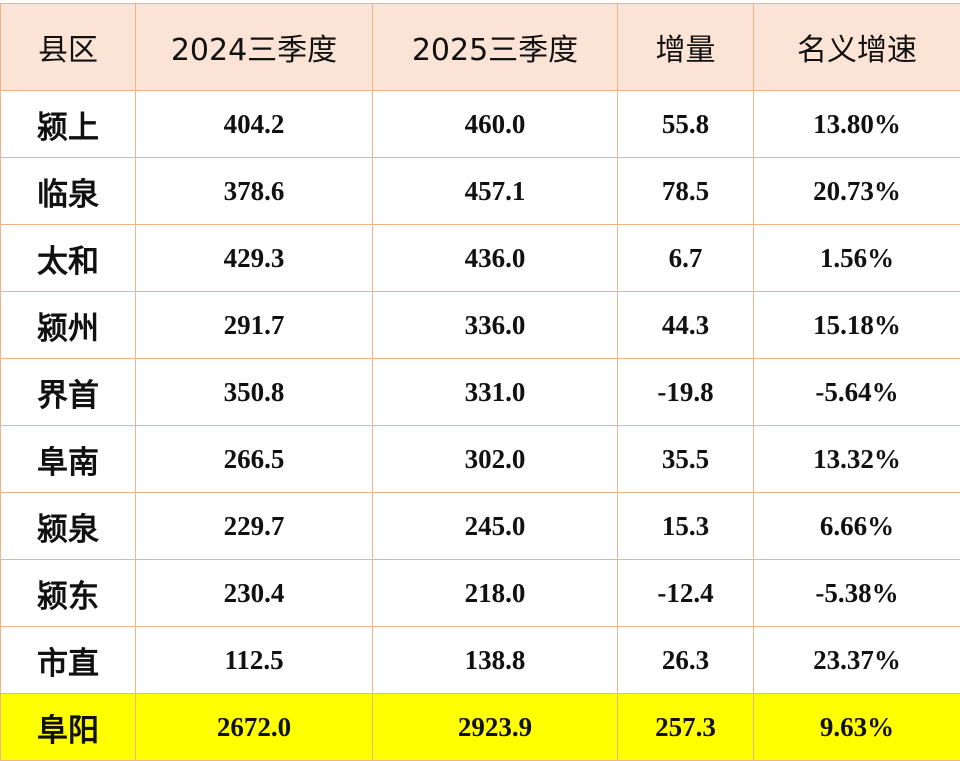  Describe the element at coordinates (68, 727) in the screenshot. I see `county-cell: 阜阳` at that location.